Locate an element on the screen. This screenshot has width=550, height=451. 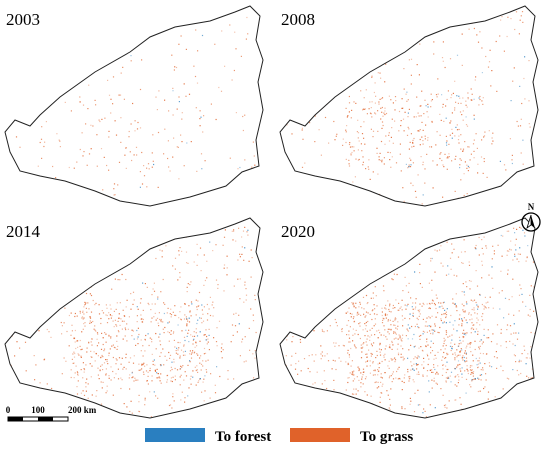
scale-label: 100 is located at coordinates (38, 410).